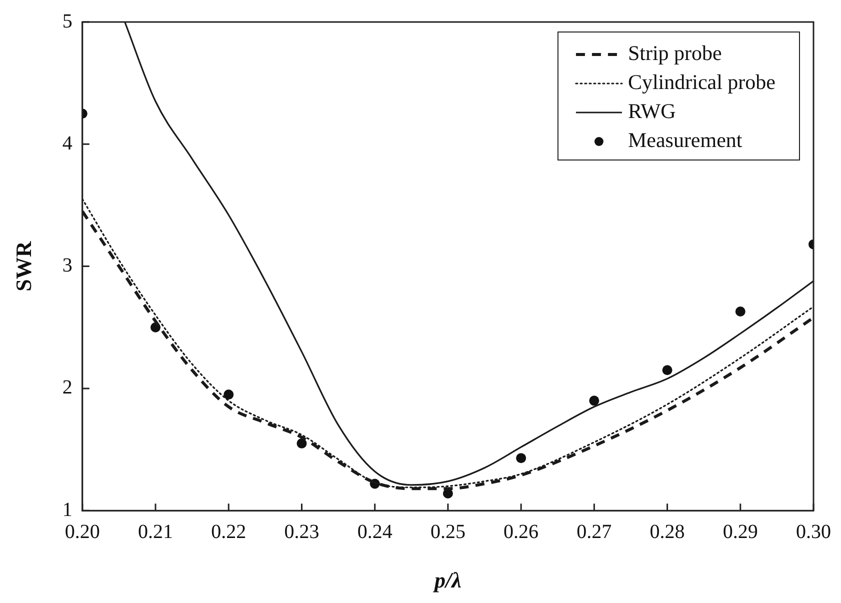 The height and width of the screenshot is (603, 841). I want to click on legend-label: Measurement, so click(685, 140).